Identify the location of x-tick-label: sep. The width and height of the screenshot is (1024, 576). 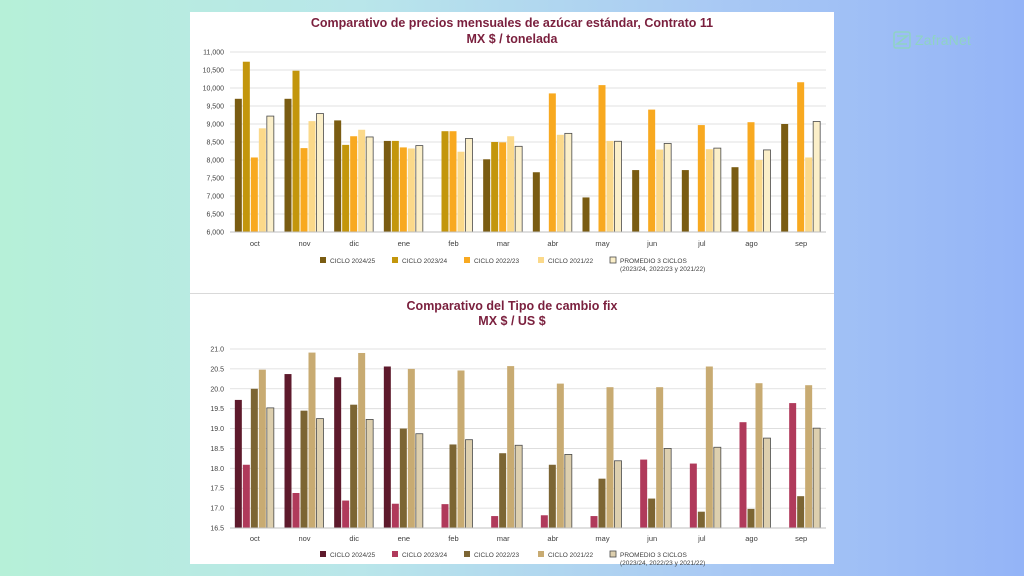
(801, 538).